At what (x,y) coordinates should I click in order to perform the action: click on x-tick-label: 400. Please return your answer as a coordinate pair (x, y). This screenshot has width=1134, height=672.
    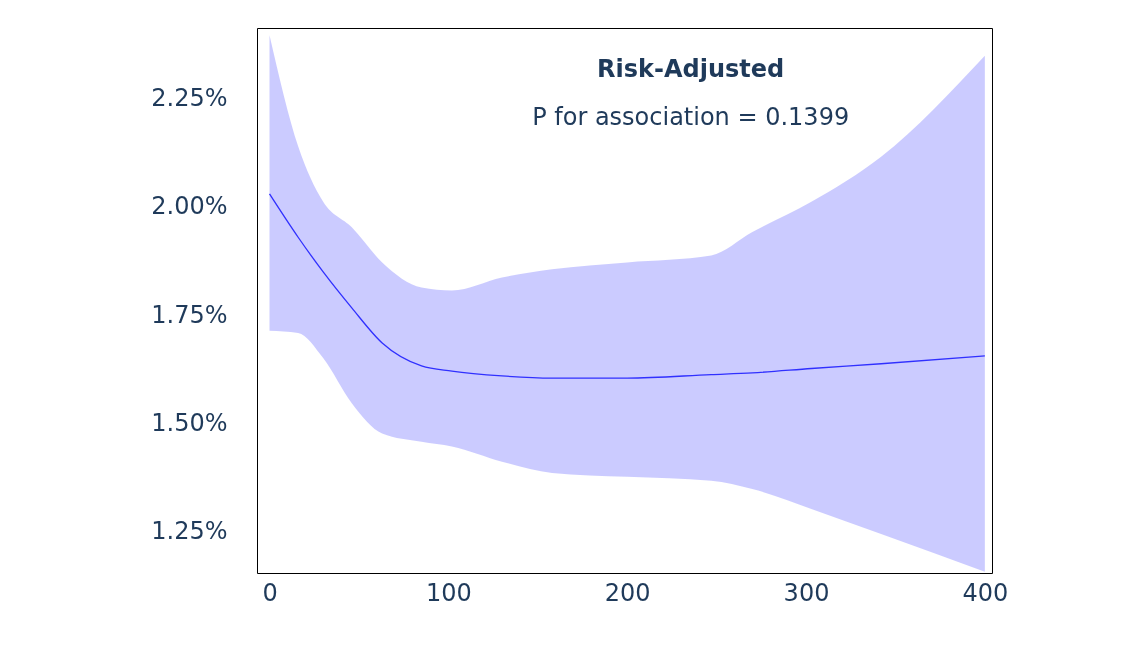
    Looking at the image, I should click on (985, 592).